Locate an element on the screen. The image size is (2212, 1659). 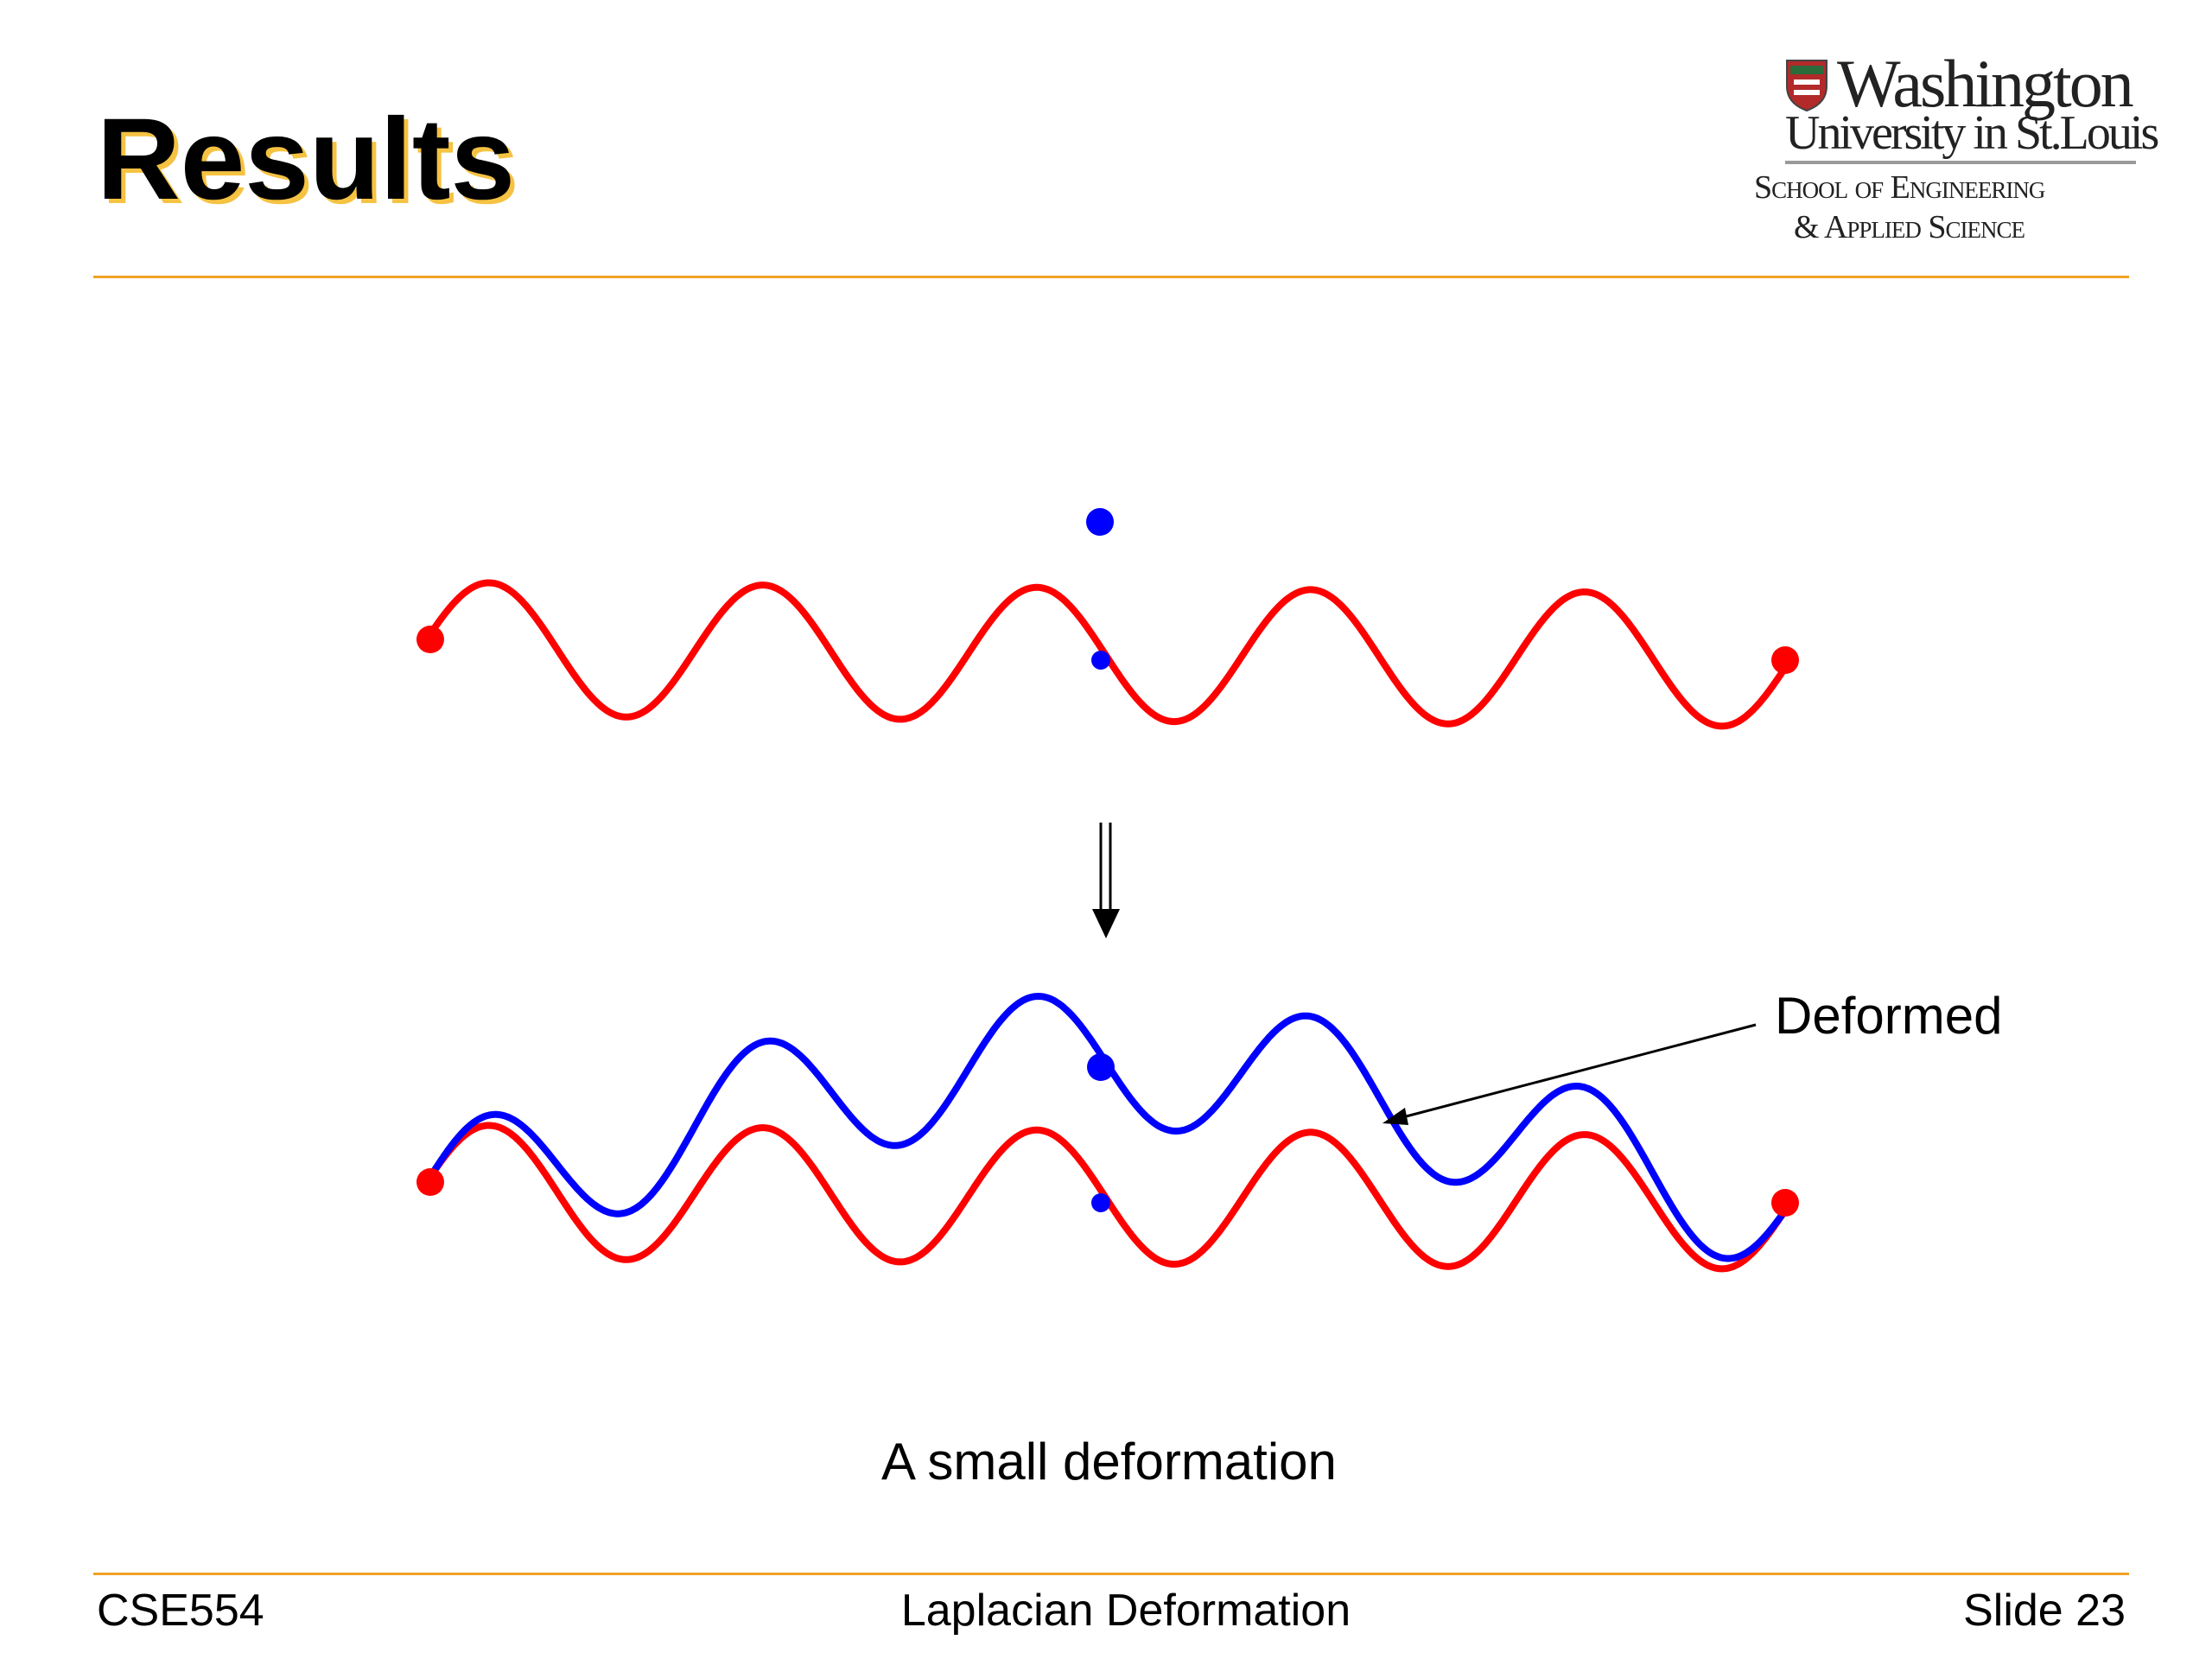
handle-point-original-bottom is located at coordinates (1100, 1202).